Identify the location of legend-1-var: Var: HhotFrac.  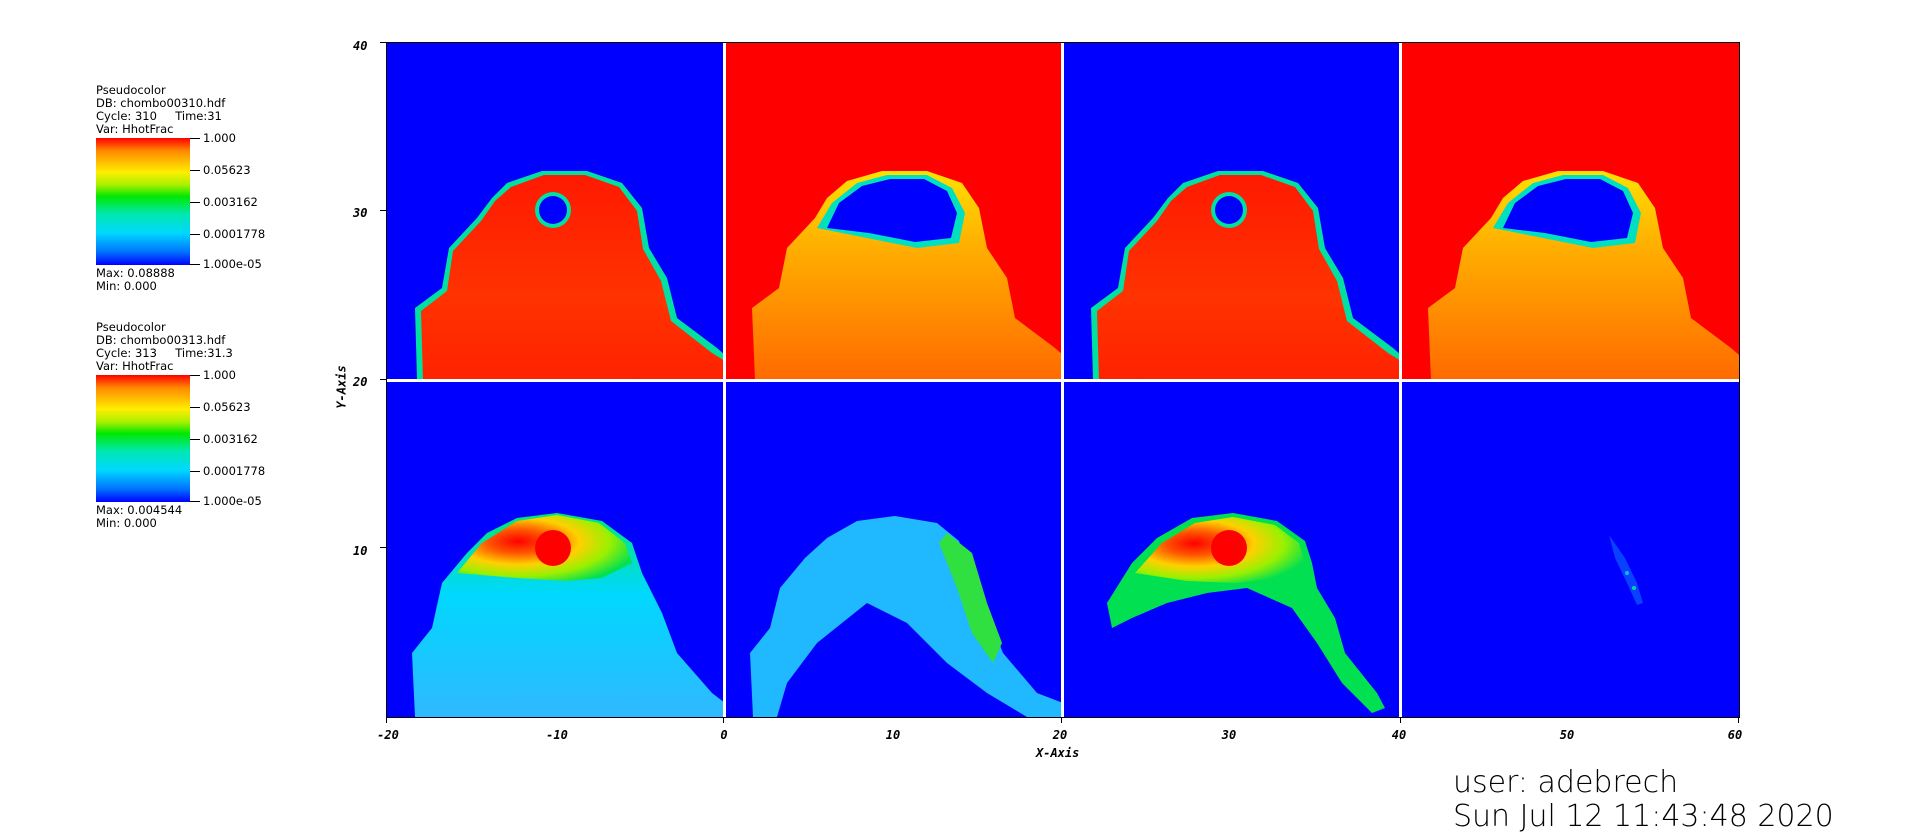
(135, 129).